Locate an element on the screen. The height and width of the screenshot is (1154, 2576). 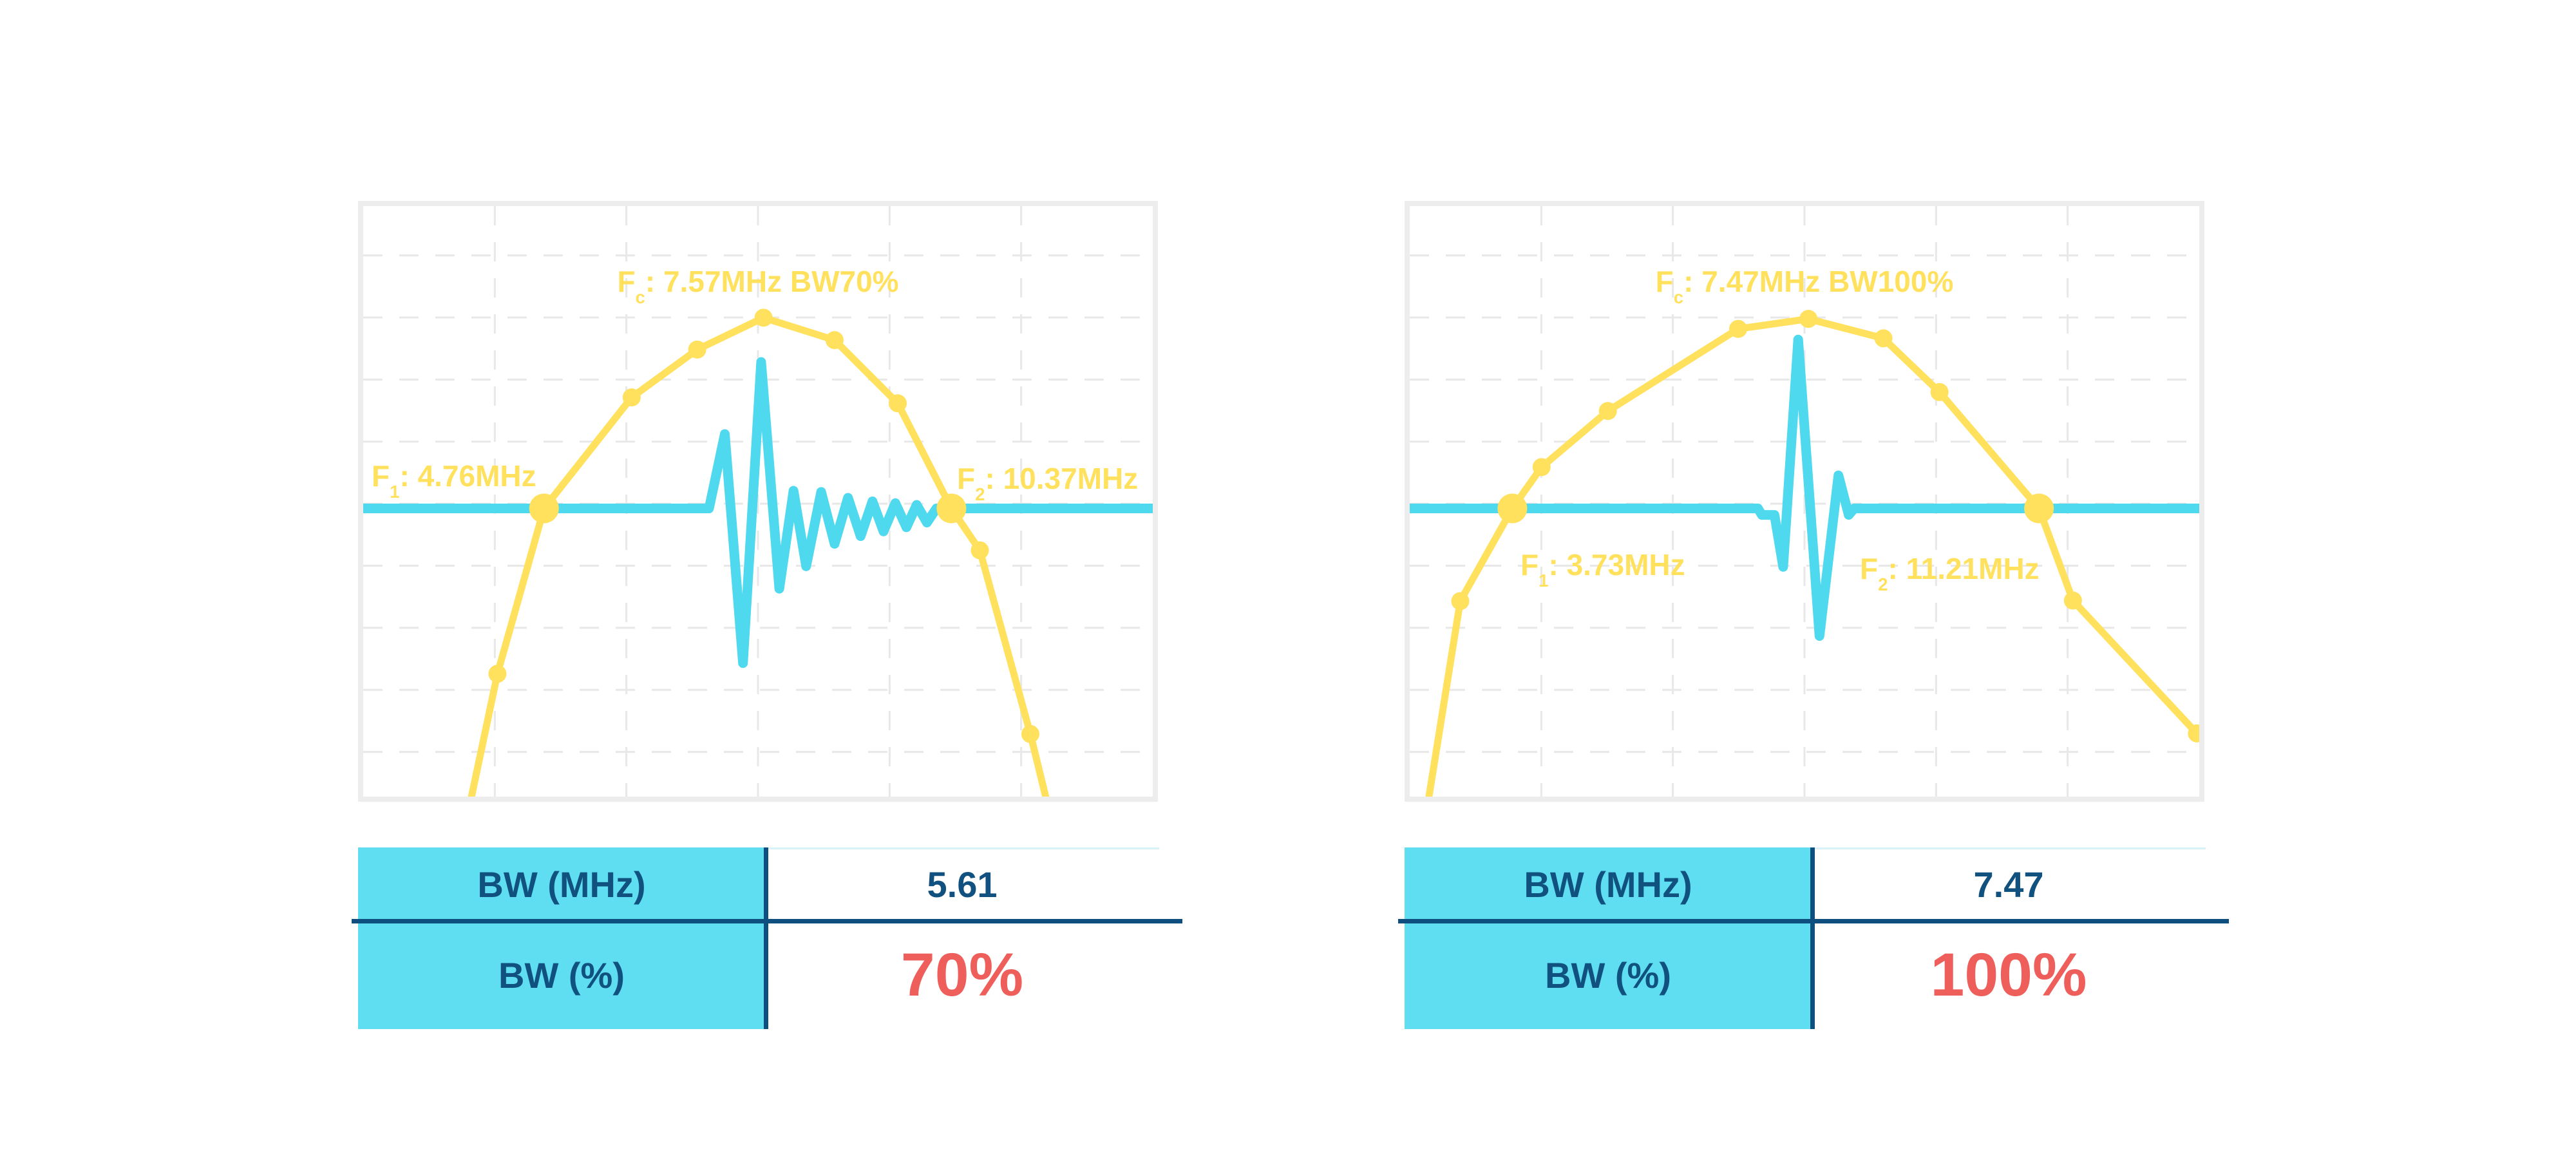
f1-frequency-label: F1: 3.73MHz is located at coordinates (1603, 569).